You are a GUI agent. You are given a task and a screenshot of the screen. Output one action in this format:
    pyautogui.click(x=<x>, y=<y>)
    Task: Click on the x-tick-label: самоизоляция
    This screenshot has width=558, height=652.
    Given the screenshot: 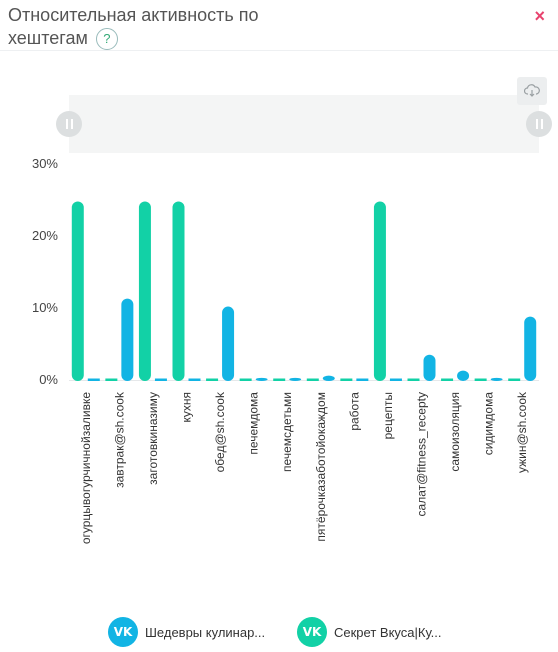 What is the action you would take?
    pyautogui.click(x=455, y=432)
    